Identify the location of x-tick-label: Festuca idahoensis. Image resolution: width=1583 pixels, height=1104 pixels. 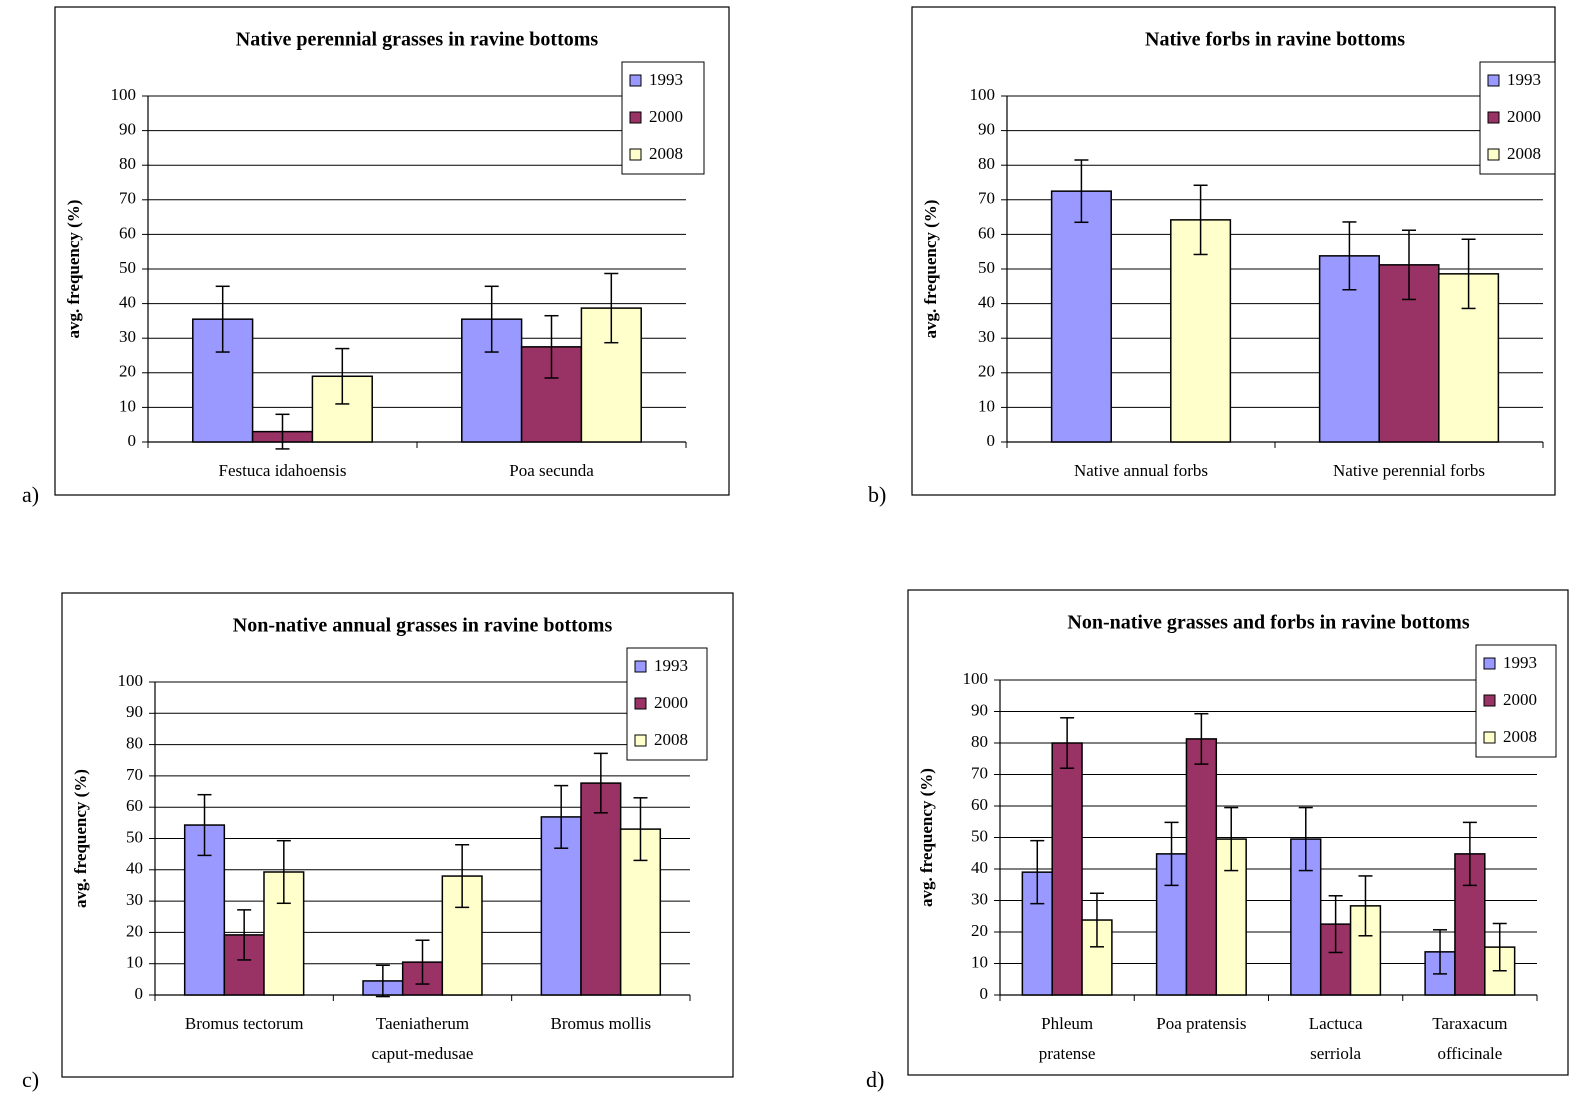
(283, 470).